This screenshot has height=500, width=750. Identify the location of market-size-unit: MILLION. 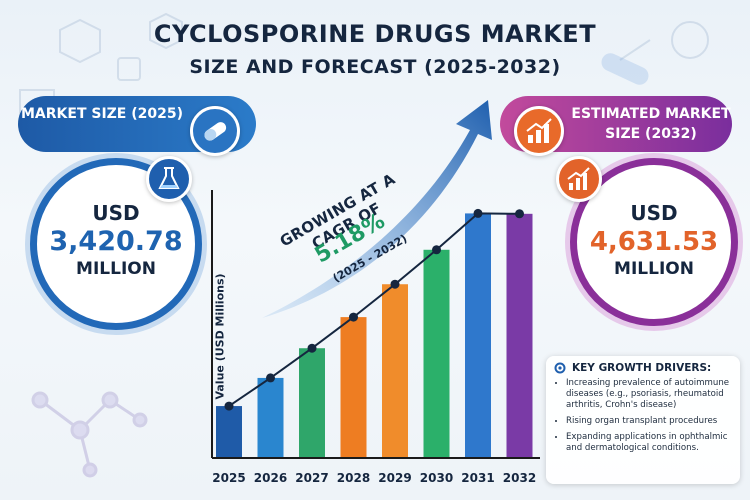
(116, 269).